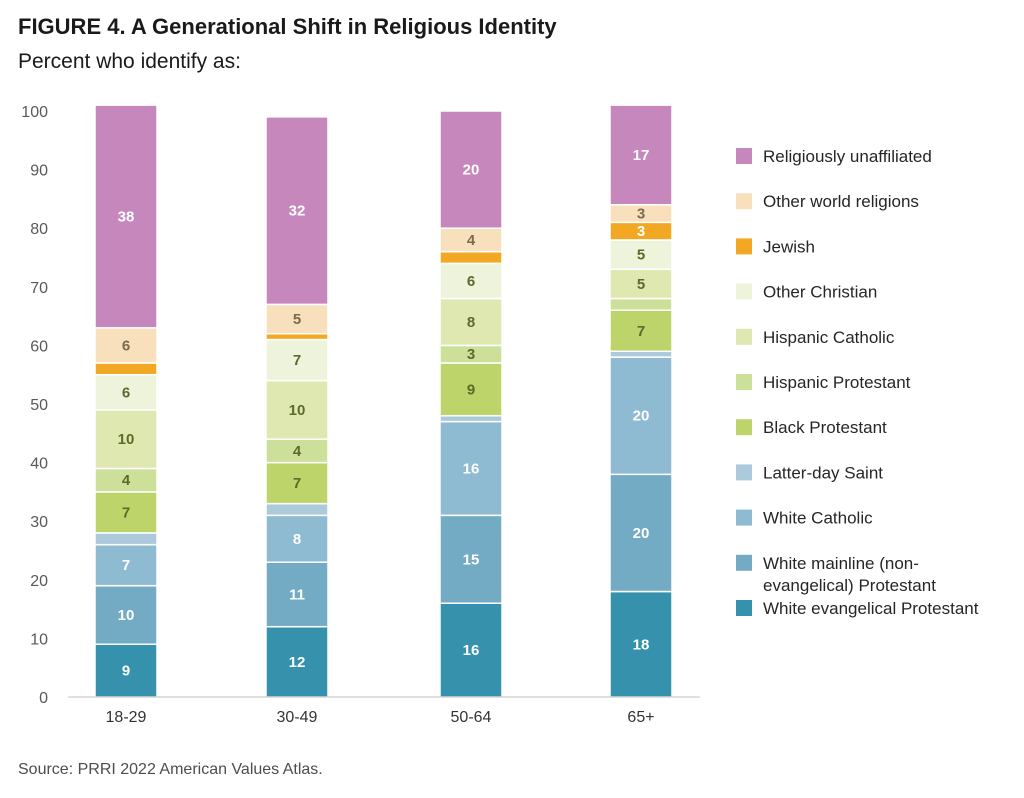  I want to click on y-tick-label: 90, so click(39, 171).